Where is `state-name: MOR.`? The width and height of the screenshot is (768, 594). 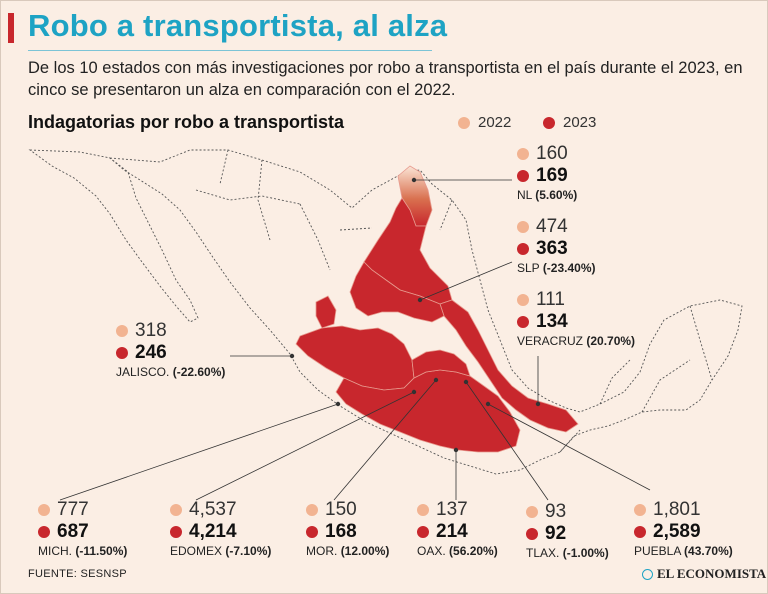
state-name: MOR. is located at coordinates (322, 551).